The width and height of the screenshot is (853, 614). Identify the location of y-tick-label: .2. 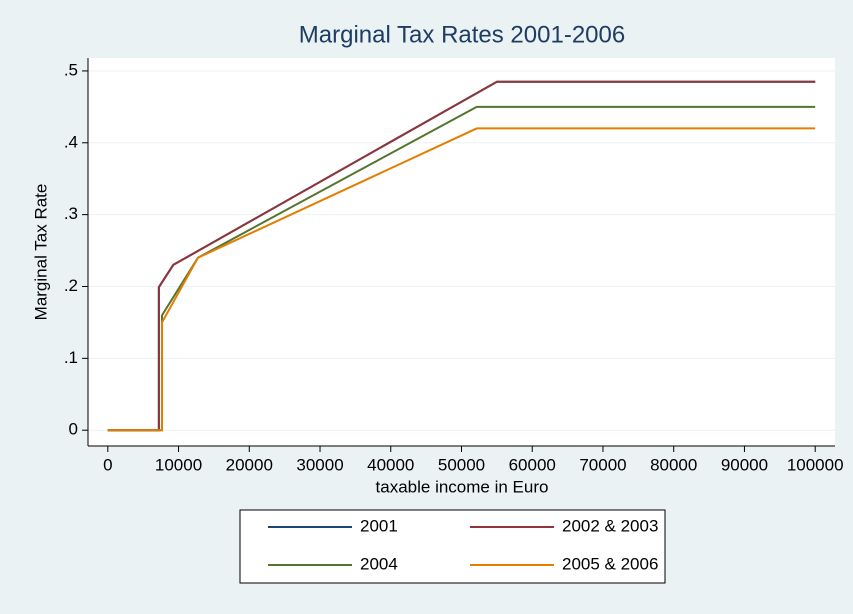
(71, 285).